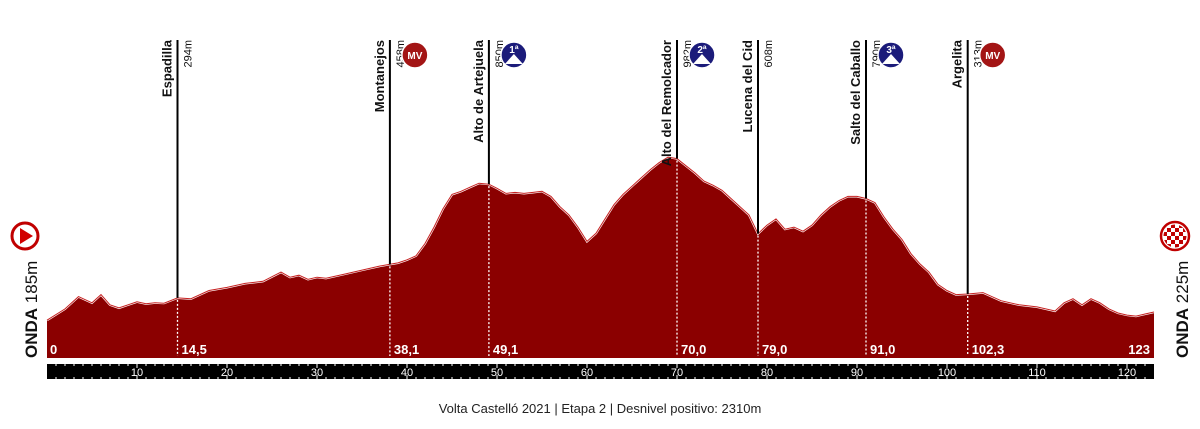  I want to click on waypoint-name-4: Lucena del Cid, so click(747, 86).